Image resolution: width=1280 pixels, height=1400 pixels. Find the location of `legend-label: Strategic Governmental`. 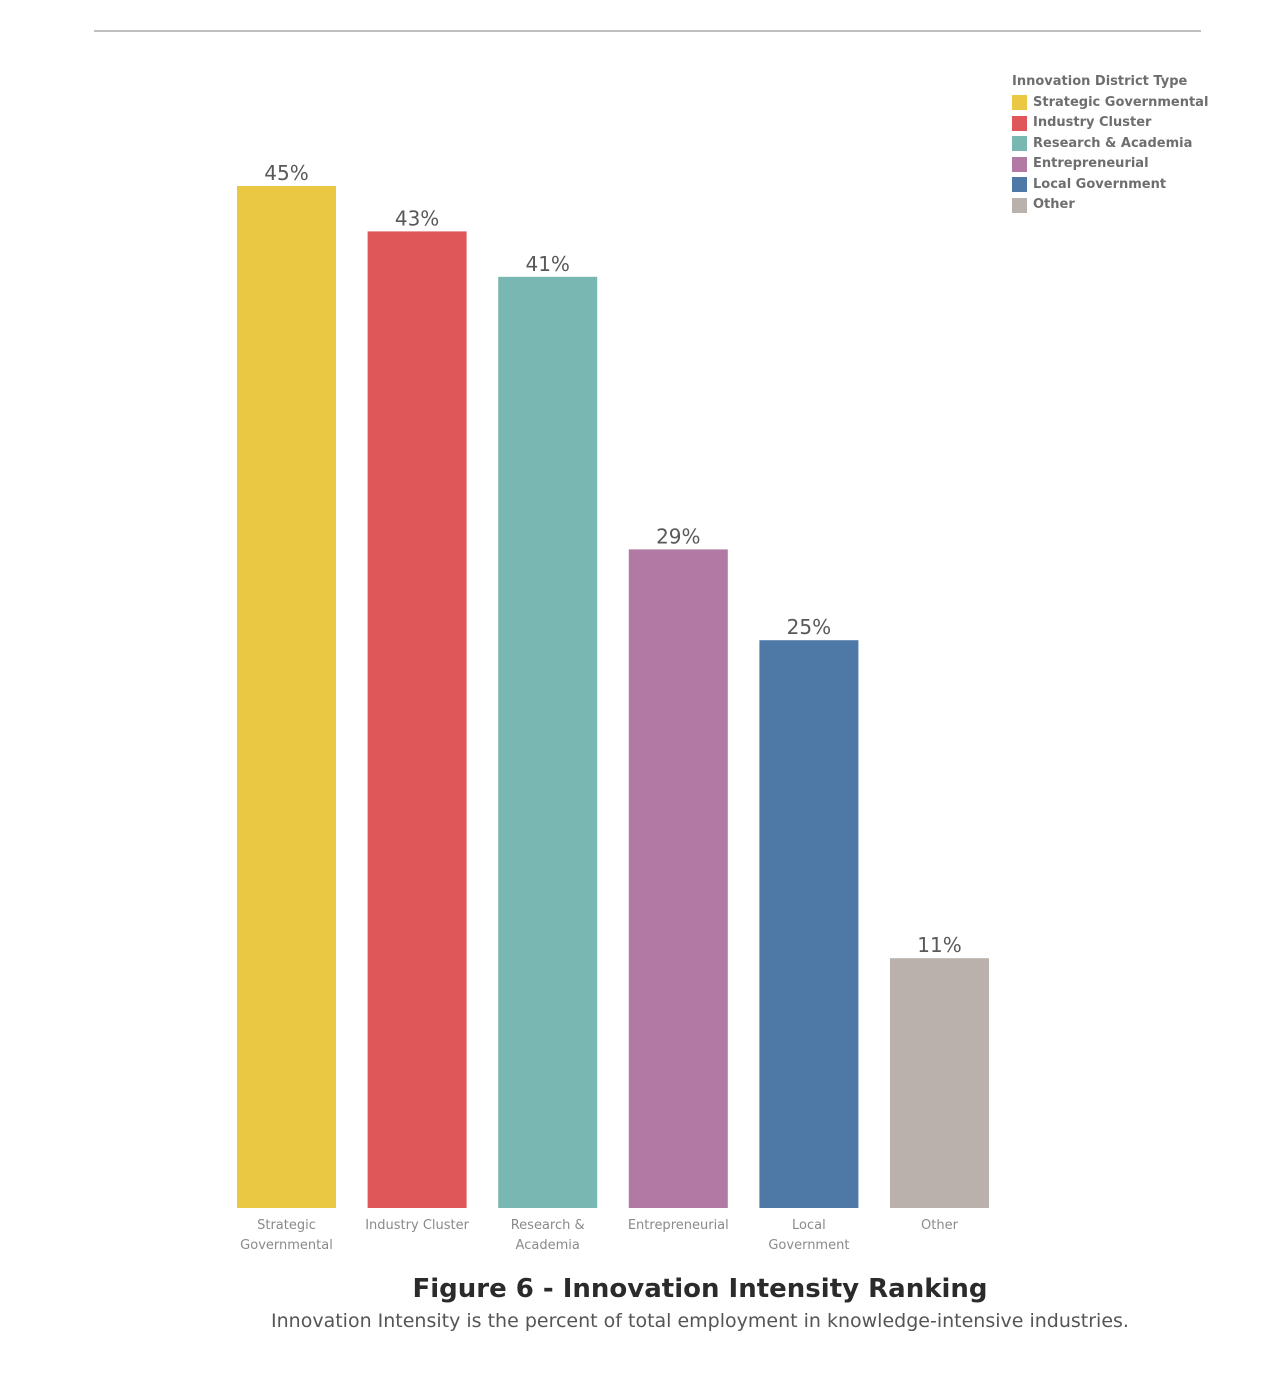

legend-label: Strategic Governmental is located at coordinates (1121, 102).